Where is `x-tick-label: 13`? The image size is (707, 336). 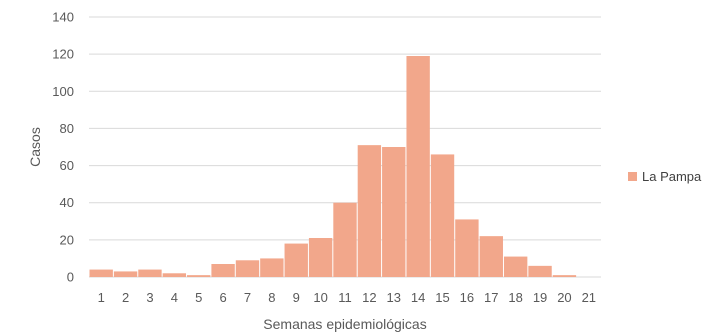 x-tick-label: 13 is located at coordinates (394, 297).